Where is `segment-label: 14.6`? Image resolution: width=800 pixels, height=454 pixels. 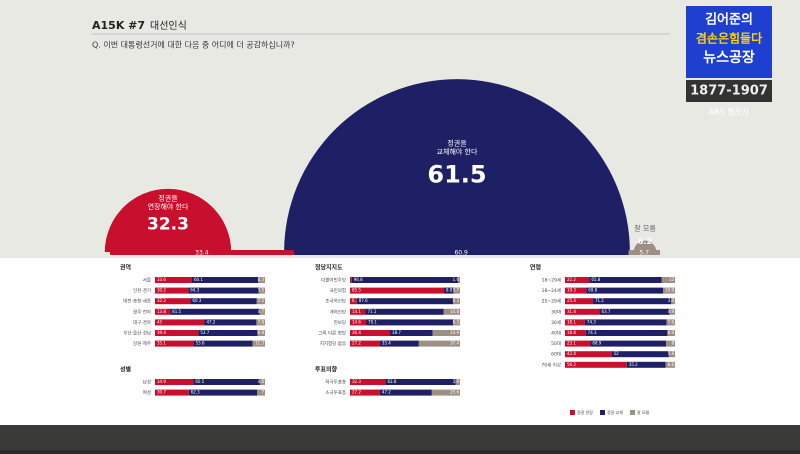
segment-label: 14.6 is located at coordinates (356, 321).